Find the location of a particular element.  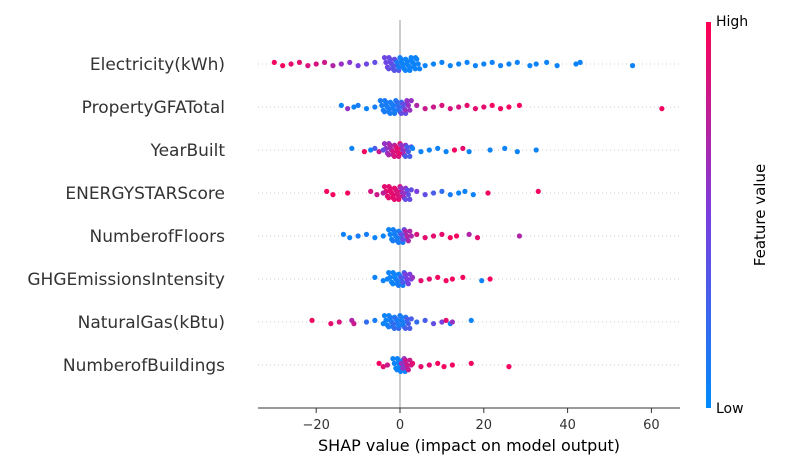

x-tick-label: 20 is located at coordinates (484, 425).